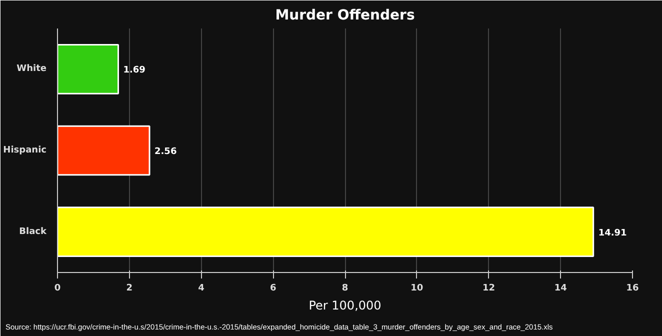 The height and width of the screenshot is (336, 662). What do you see at coordinates (273, 289) in the screenshot?
I see `x-tick-label: 6` at bounding box center [273, 289].